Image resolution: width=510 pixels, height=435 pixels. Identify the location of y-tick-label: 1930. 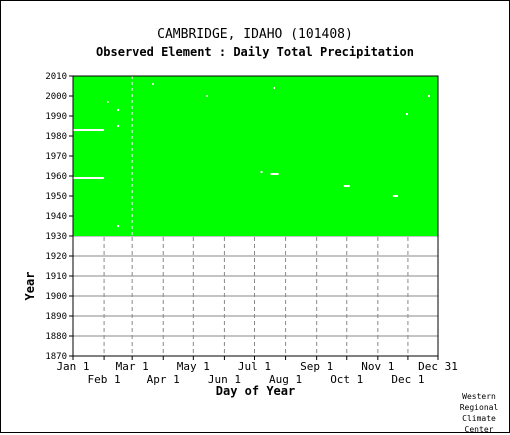
(56, 237).